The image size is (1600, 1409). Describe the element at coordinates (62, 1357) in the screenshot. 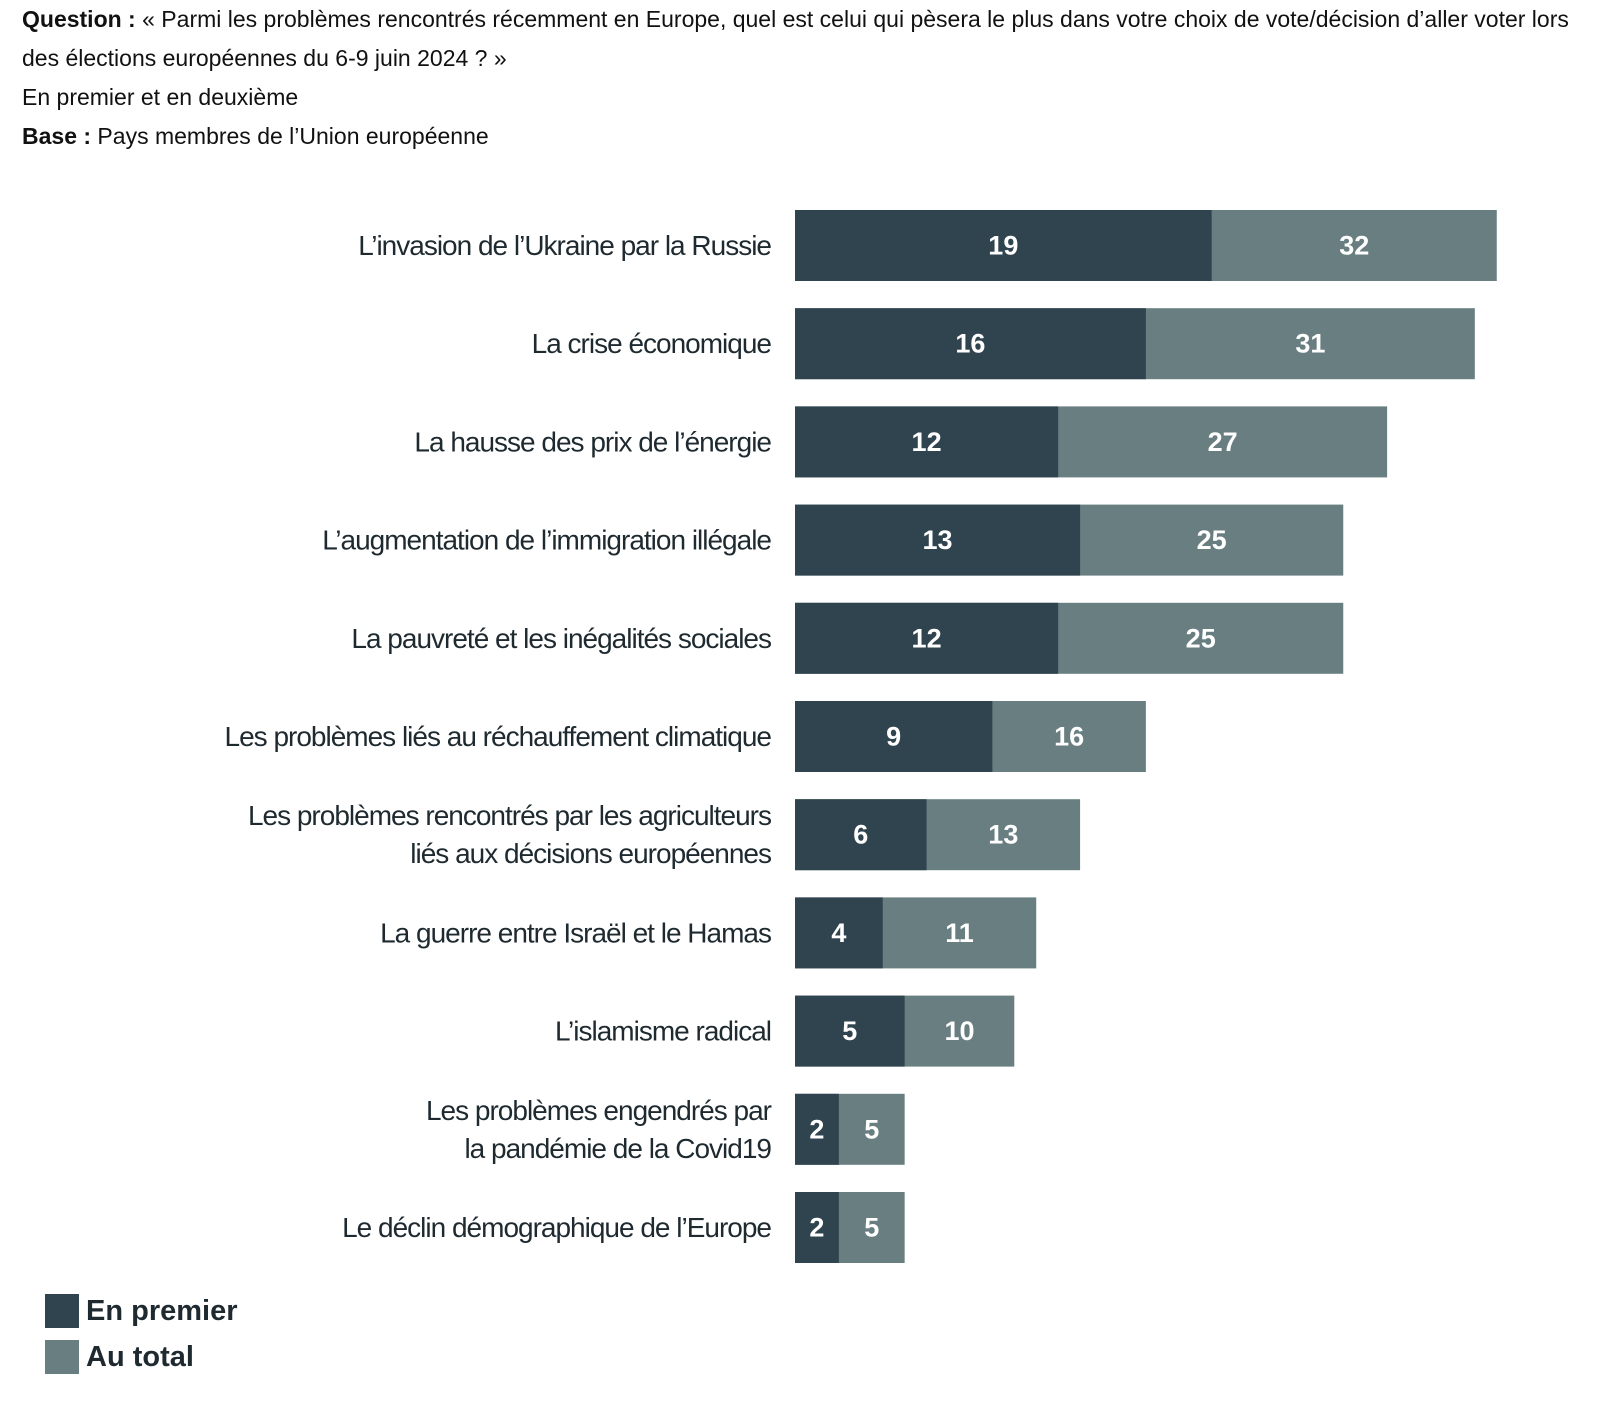

I see `legend-swatch-au-total` at that location.